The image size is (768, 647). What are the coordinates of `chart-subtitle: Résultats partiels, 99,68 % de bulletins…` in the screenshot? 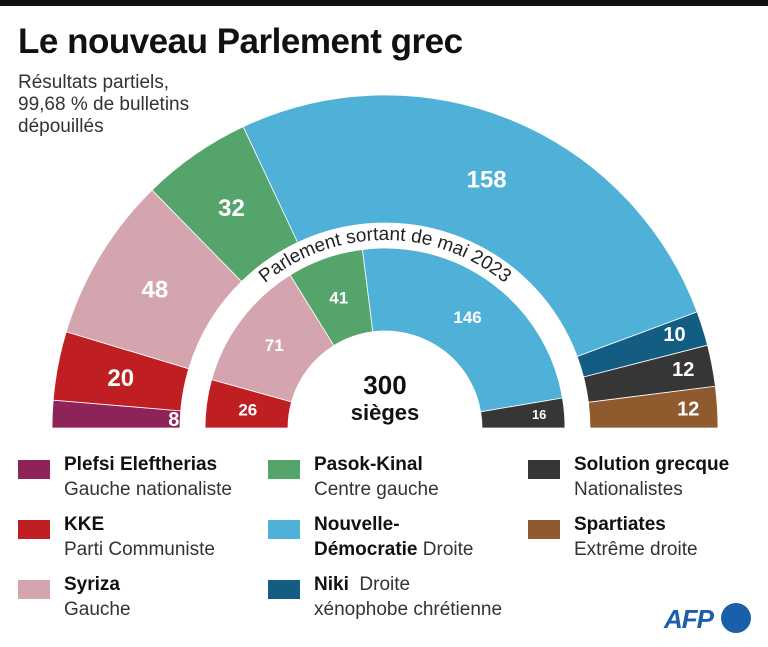 It's located at (133, 105).